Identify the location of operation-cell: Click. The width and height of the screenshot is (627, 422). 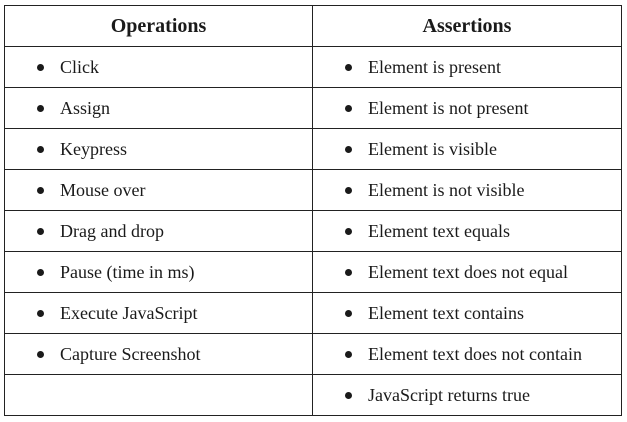
(158, 67).